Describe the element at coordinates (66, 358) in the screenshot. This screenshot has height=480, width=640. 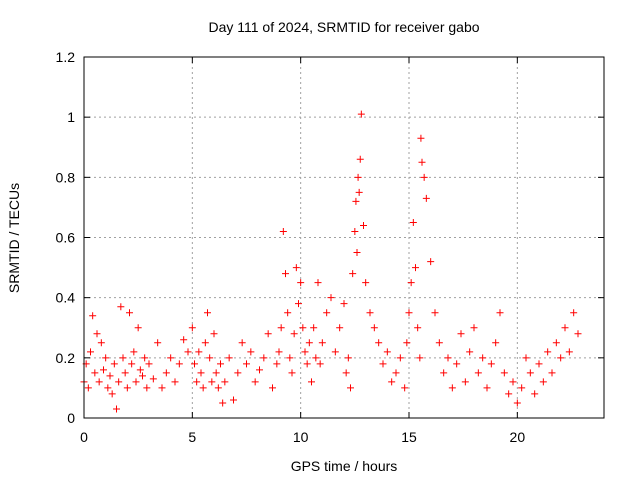
I see `y-tick-label: 0.2` at that location.